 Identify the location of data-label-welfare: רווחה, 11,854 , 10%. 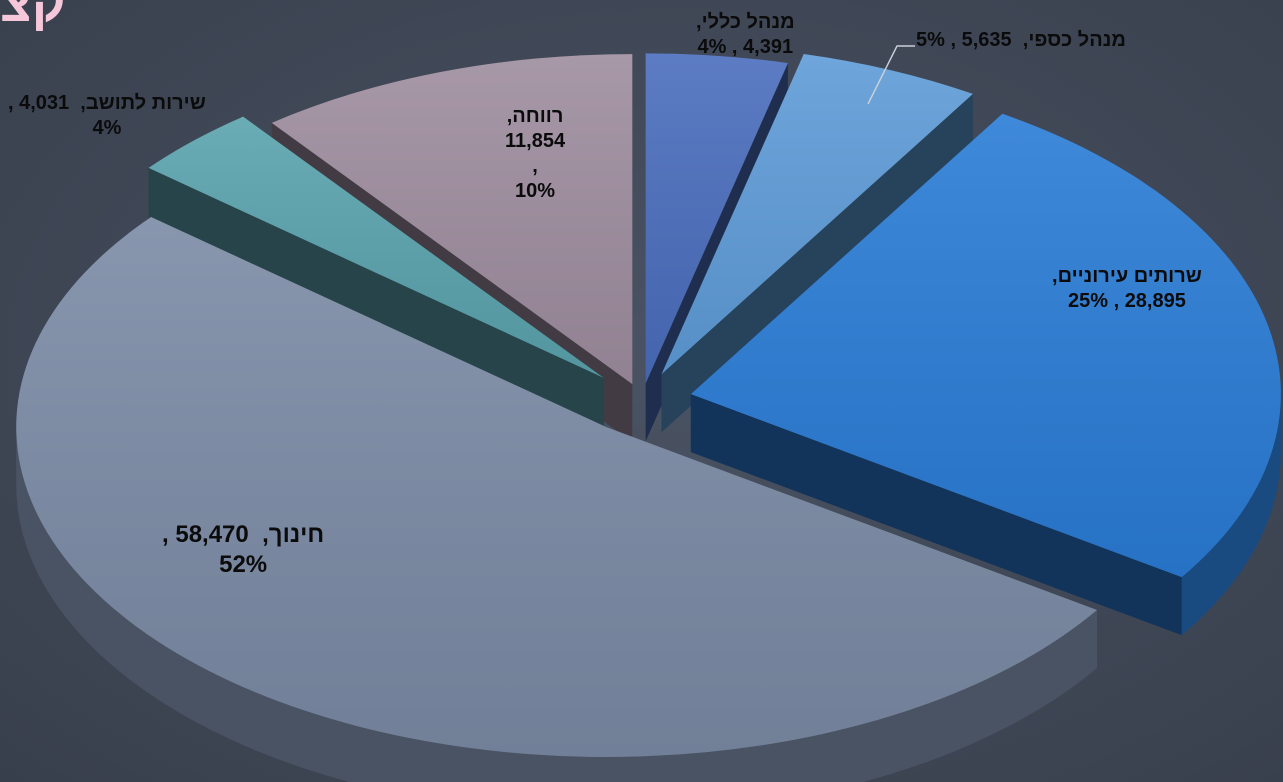
(535, 153).